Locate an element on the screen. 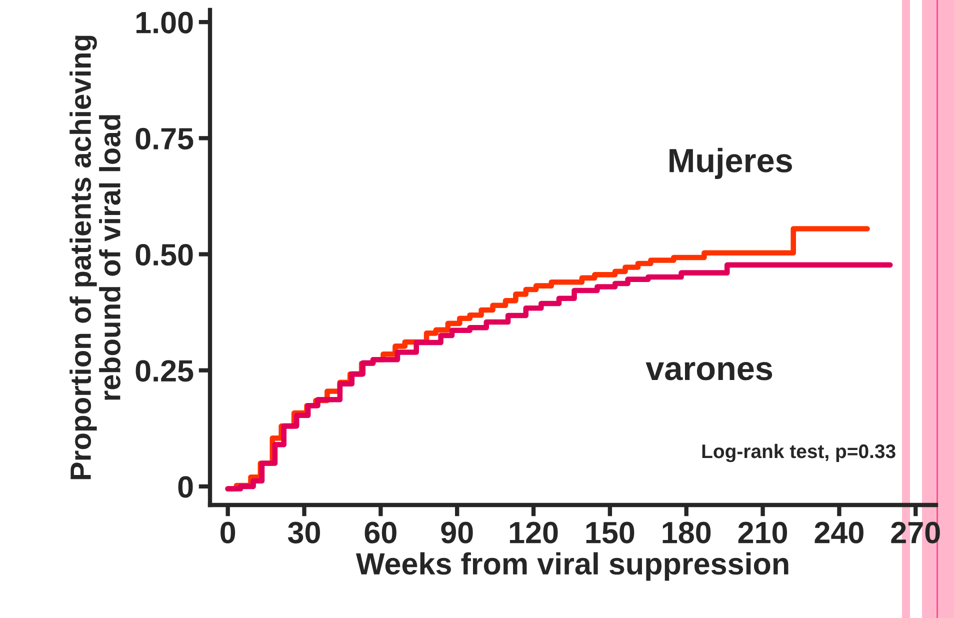  annotation: Log-rank test, p=0.33 is located at coordinates (799, 453).